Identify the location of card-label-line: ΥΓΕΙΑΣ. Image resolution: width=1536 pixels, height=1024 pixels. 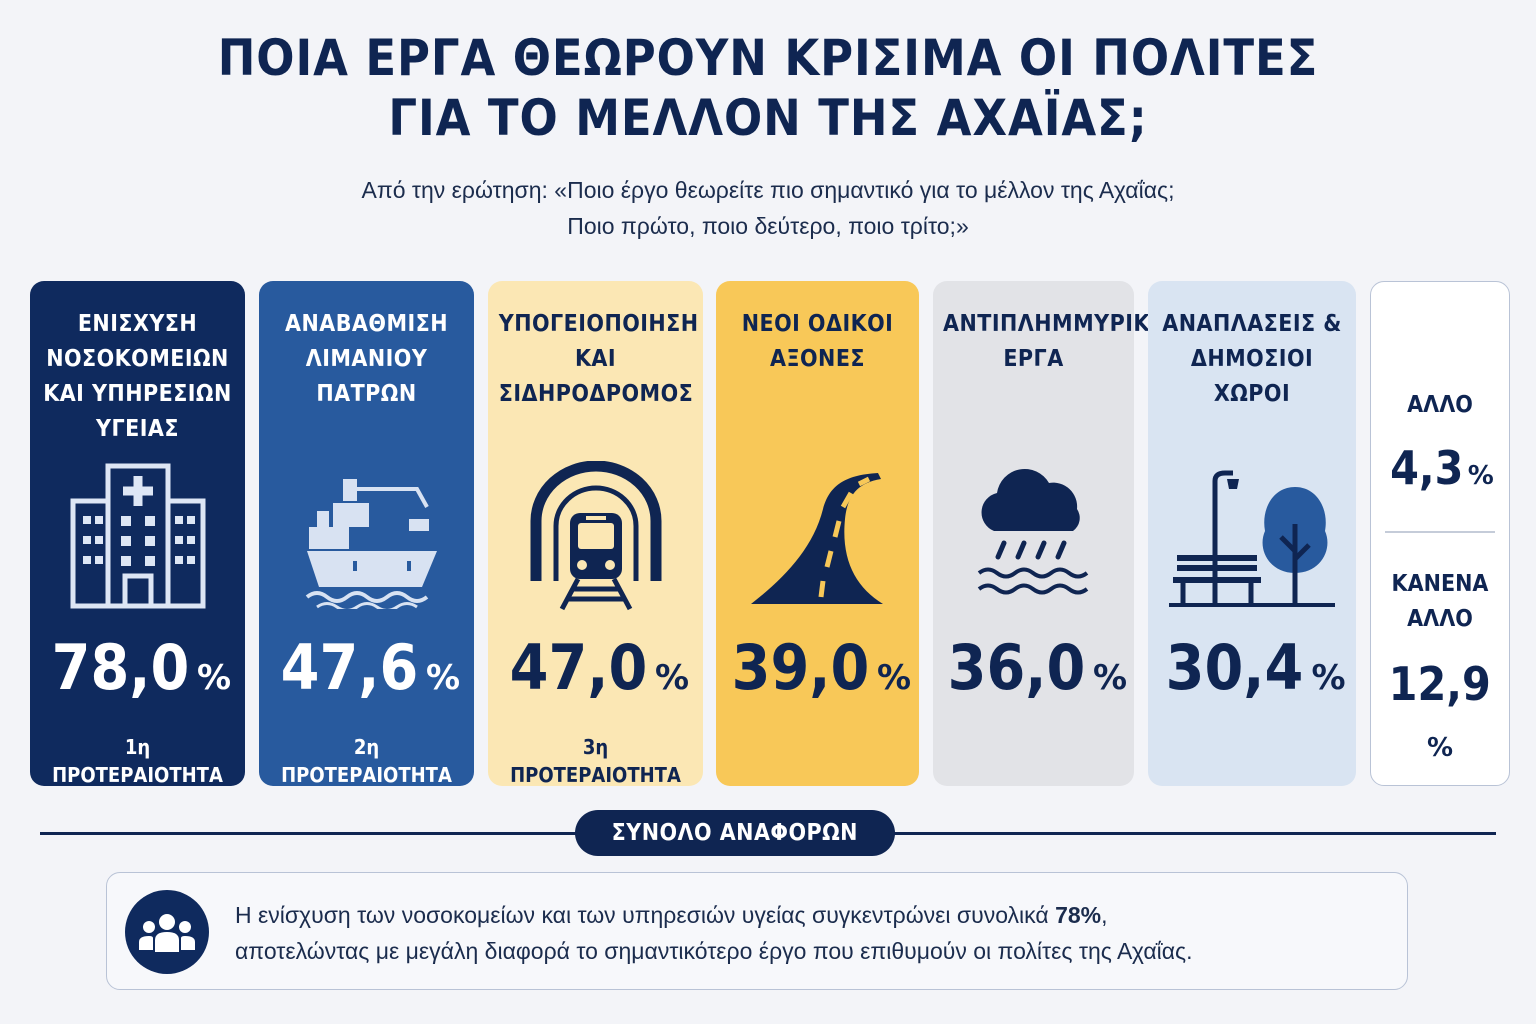
(137, 429).